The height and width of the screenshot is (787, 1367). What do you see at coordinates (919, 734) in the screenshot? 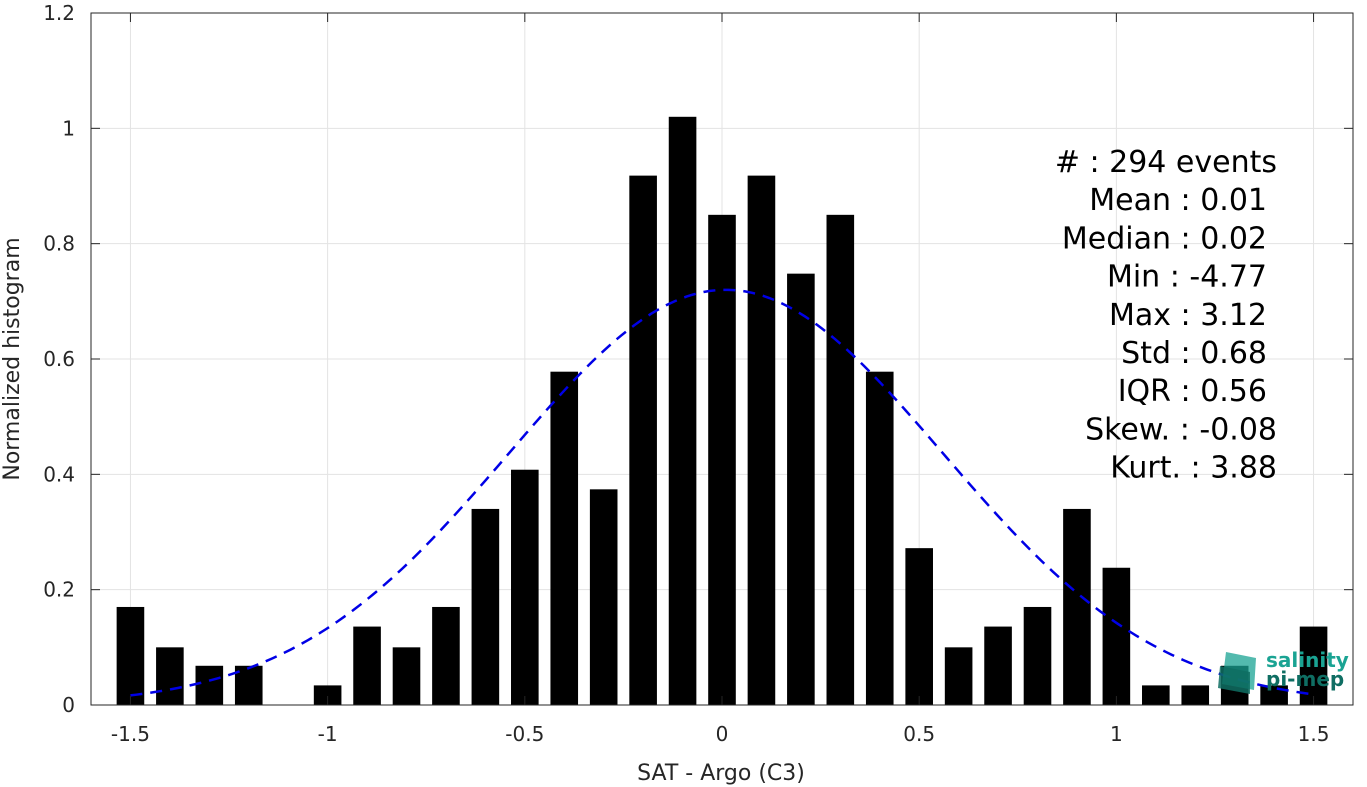
I see `x-tick-label: 0.5` at bounding box center [919, 734].